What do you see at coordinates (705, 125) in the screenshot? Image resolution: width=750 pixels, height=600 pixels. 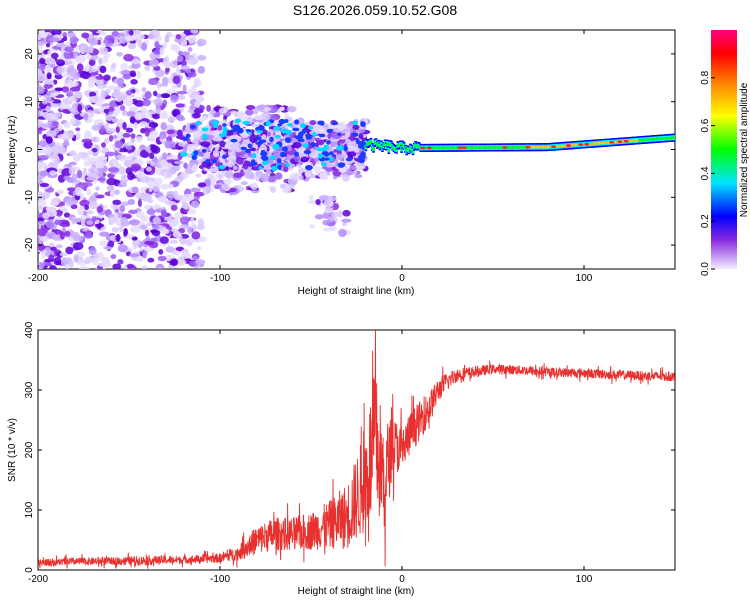 I see `colorbar-tick-label: 0.6` at bounding box center [705, 125].